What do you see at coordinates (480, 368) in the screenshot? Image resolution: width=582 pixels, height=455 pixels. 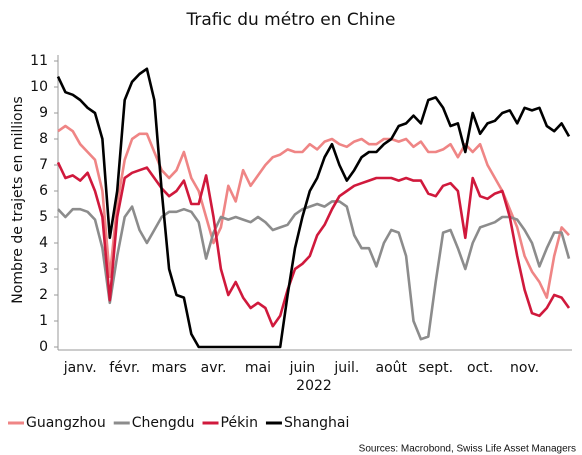 I see `x-tick-label: oct.` at bounding box center [480, 368].